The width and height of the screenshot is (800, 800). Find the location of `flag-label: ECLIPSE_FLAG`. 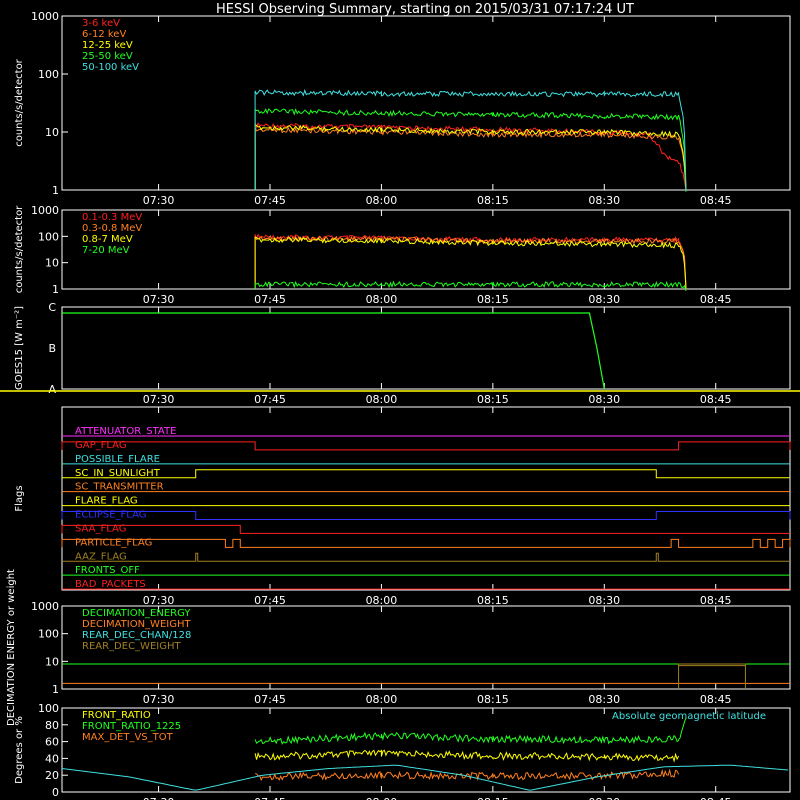

flag-label: ECLIPSE_FLAG is located at coordinates (110, 515).